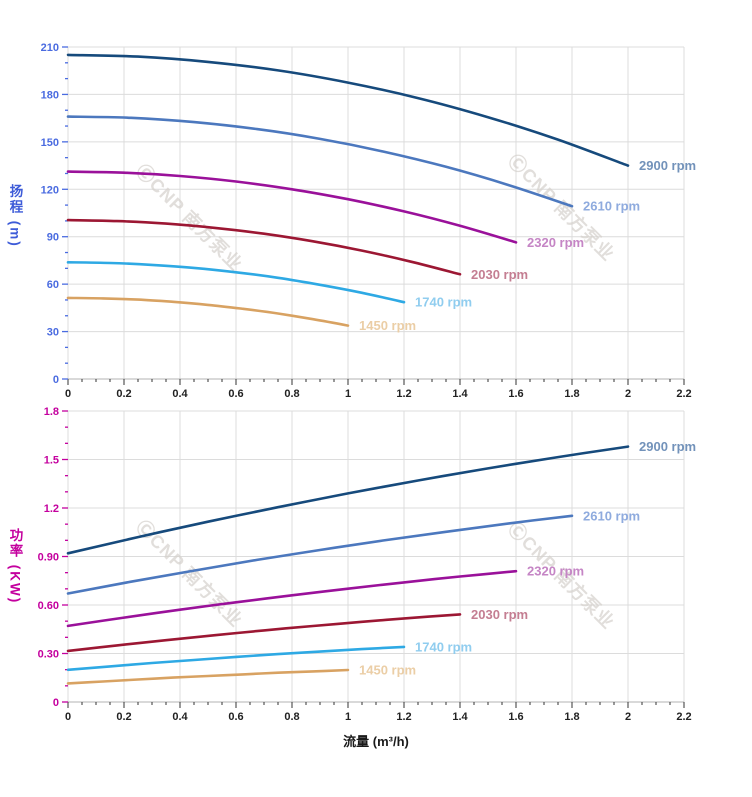  I want to click on y-tick-label: 60, so click(53, 285).